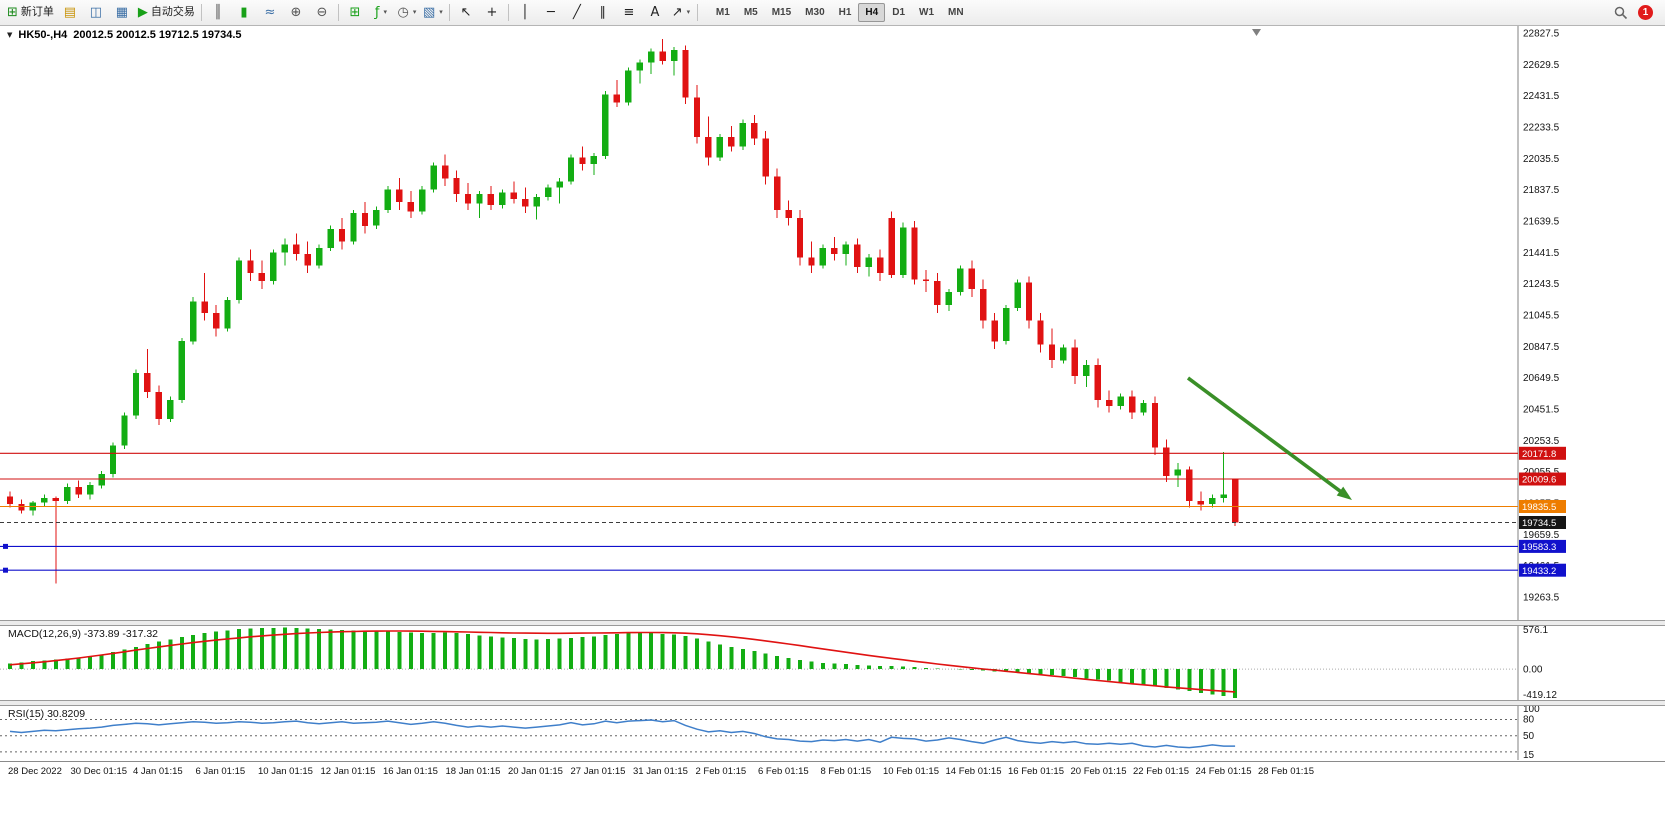 This screenshot has height=835, width=1665. Describe the element at coordinates (1541, 65) in the screenshot. I see `price-axis-label: 22629.5` at that location.